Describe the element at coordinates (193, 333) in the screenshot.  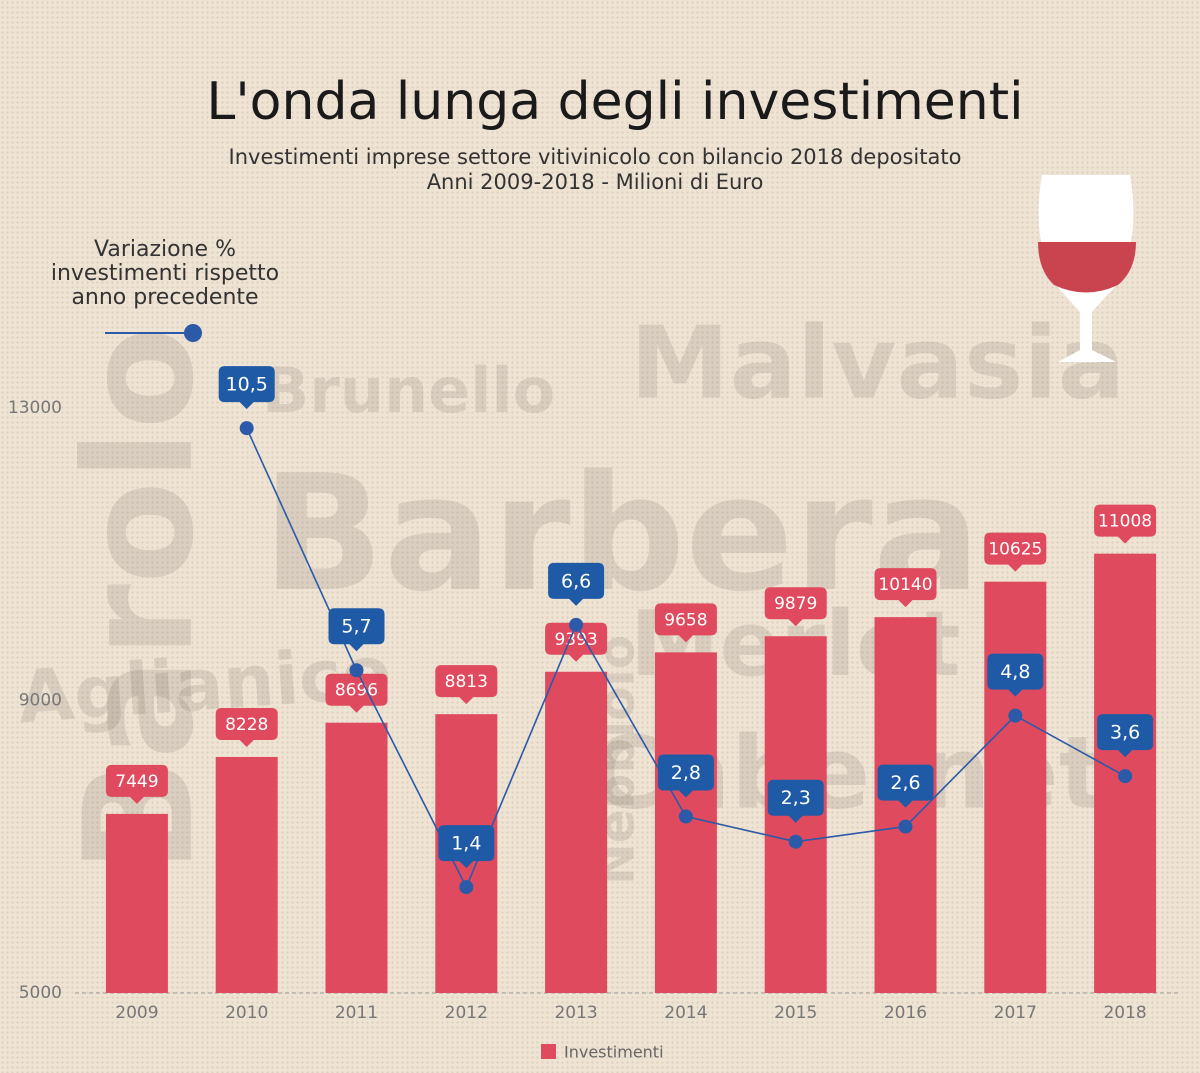
I see `legend-line-swatch` at that location.